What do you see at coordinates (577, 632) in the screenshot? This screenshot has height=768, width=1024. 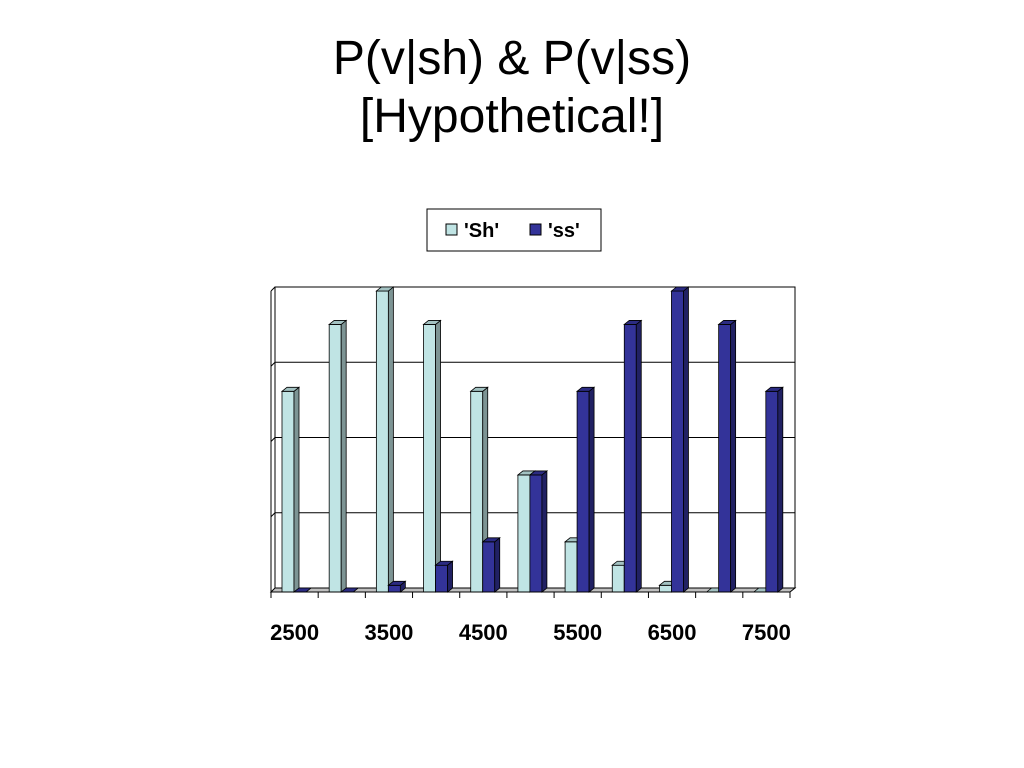 I see `x-tick-label: 5500` at bounding box center [577, 632].